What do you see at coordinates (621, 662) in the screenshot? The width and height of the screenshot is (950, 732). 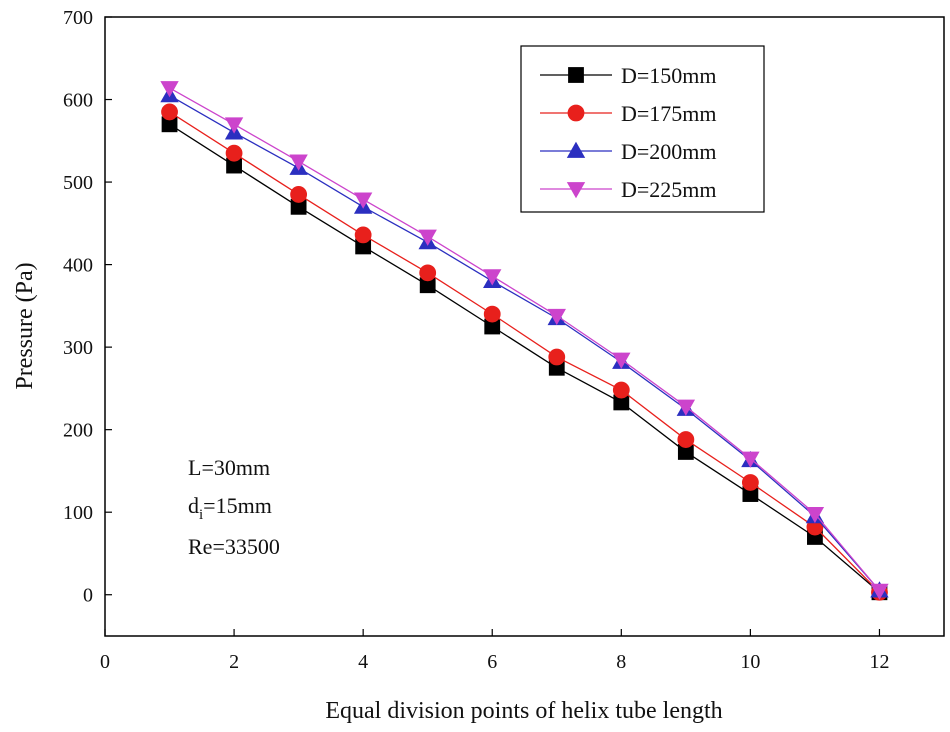 I see `x-tick-label: 8` at bounding box center [621, 662].